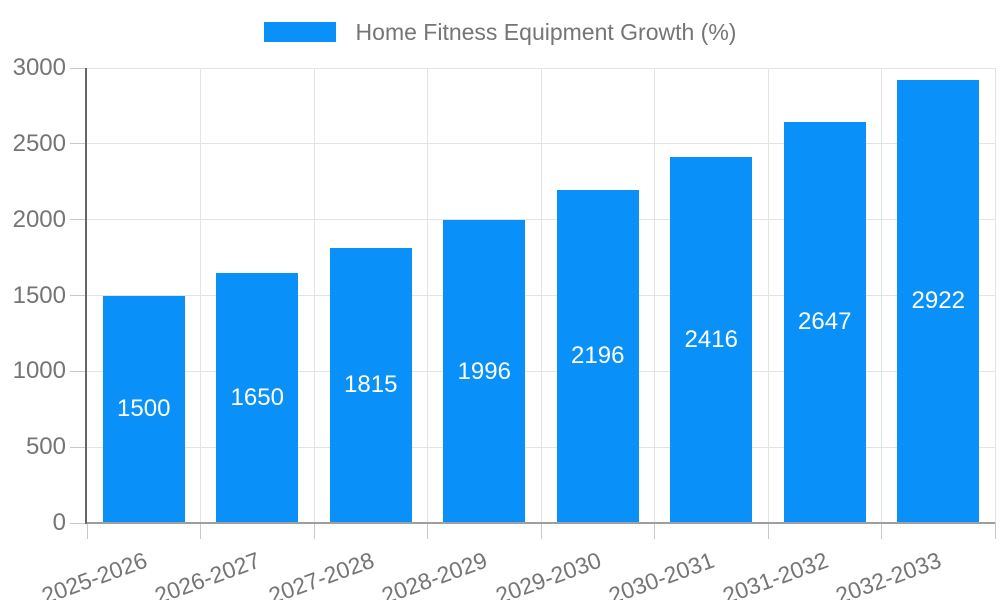 The width and height of the screenshot is (1000, 600). Describe the element at coordinates (39, 295) in the screenshot. I see `y-axis-label: 1500` at that location.